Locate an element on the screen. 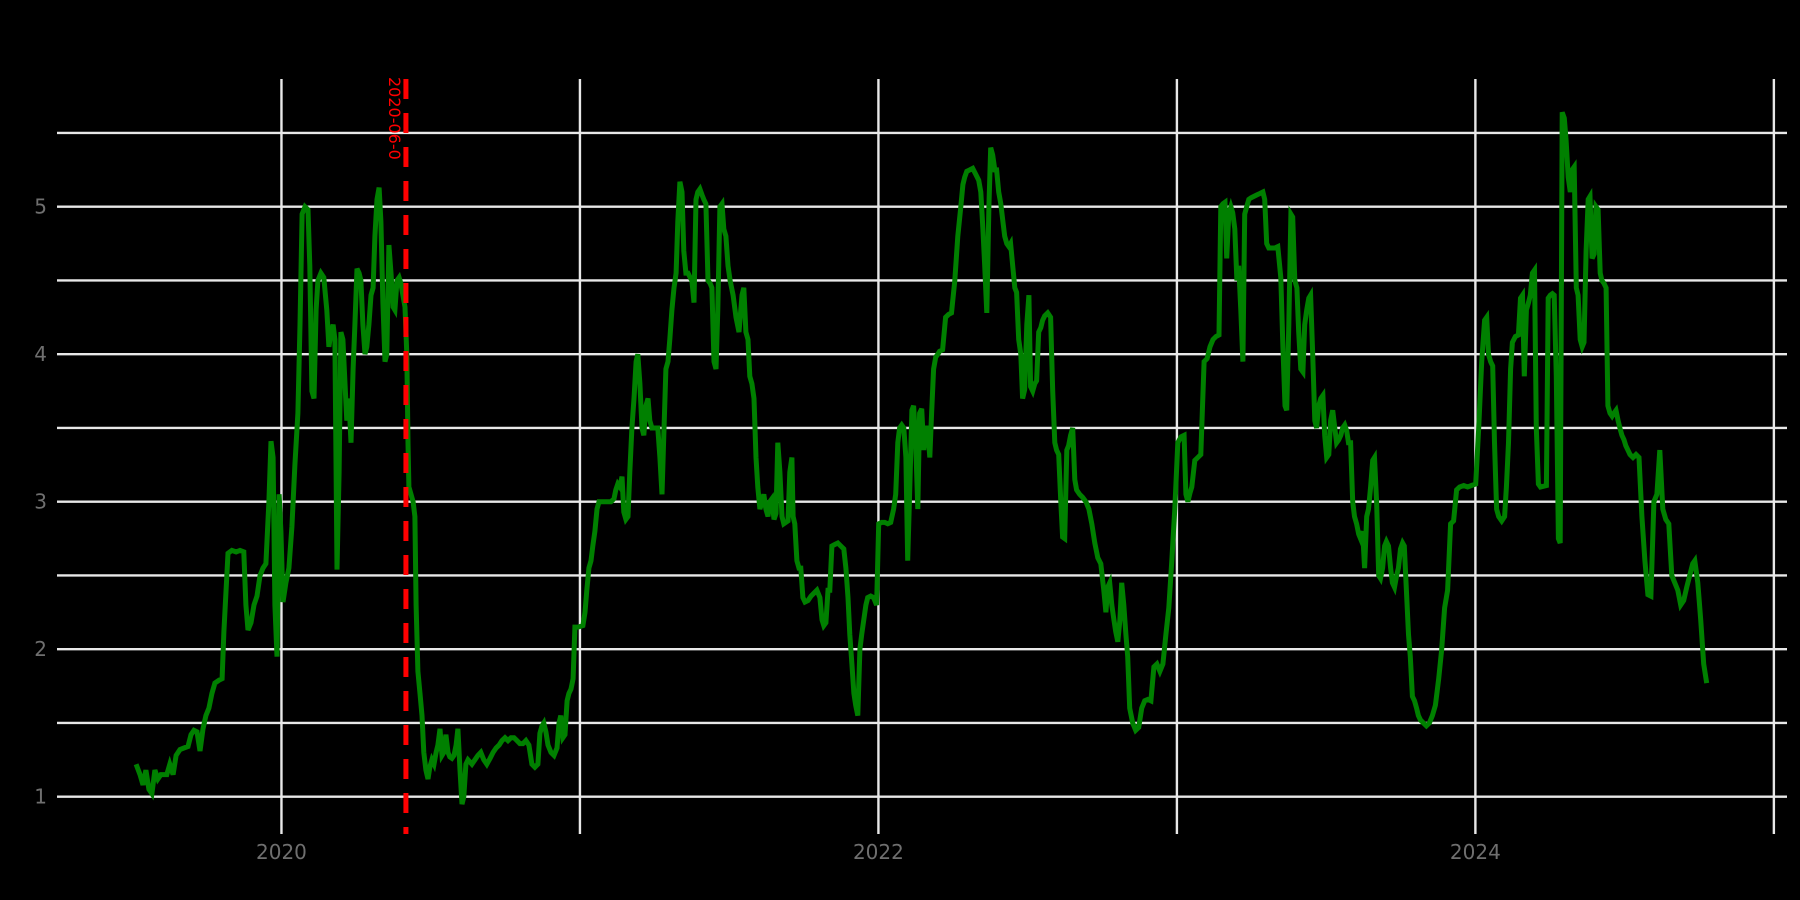  x-tick-label-2020: 2020 is located at coordinates (281, 852).